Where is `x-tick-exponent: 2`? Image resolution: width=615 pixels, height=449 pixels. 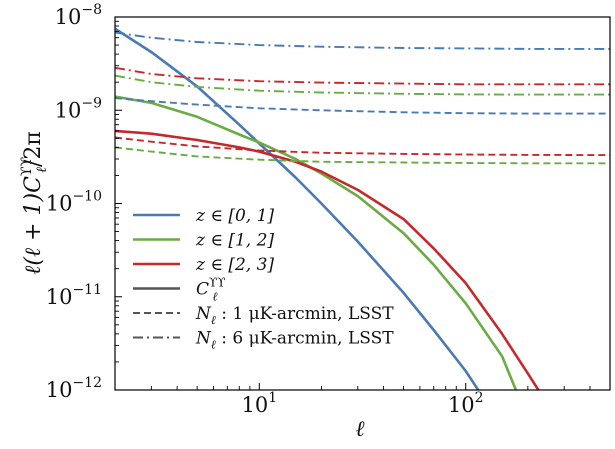
x-tick-exponent: 2 is located at coordinates (479, 398).